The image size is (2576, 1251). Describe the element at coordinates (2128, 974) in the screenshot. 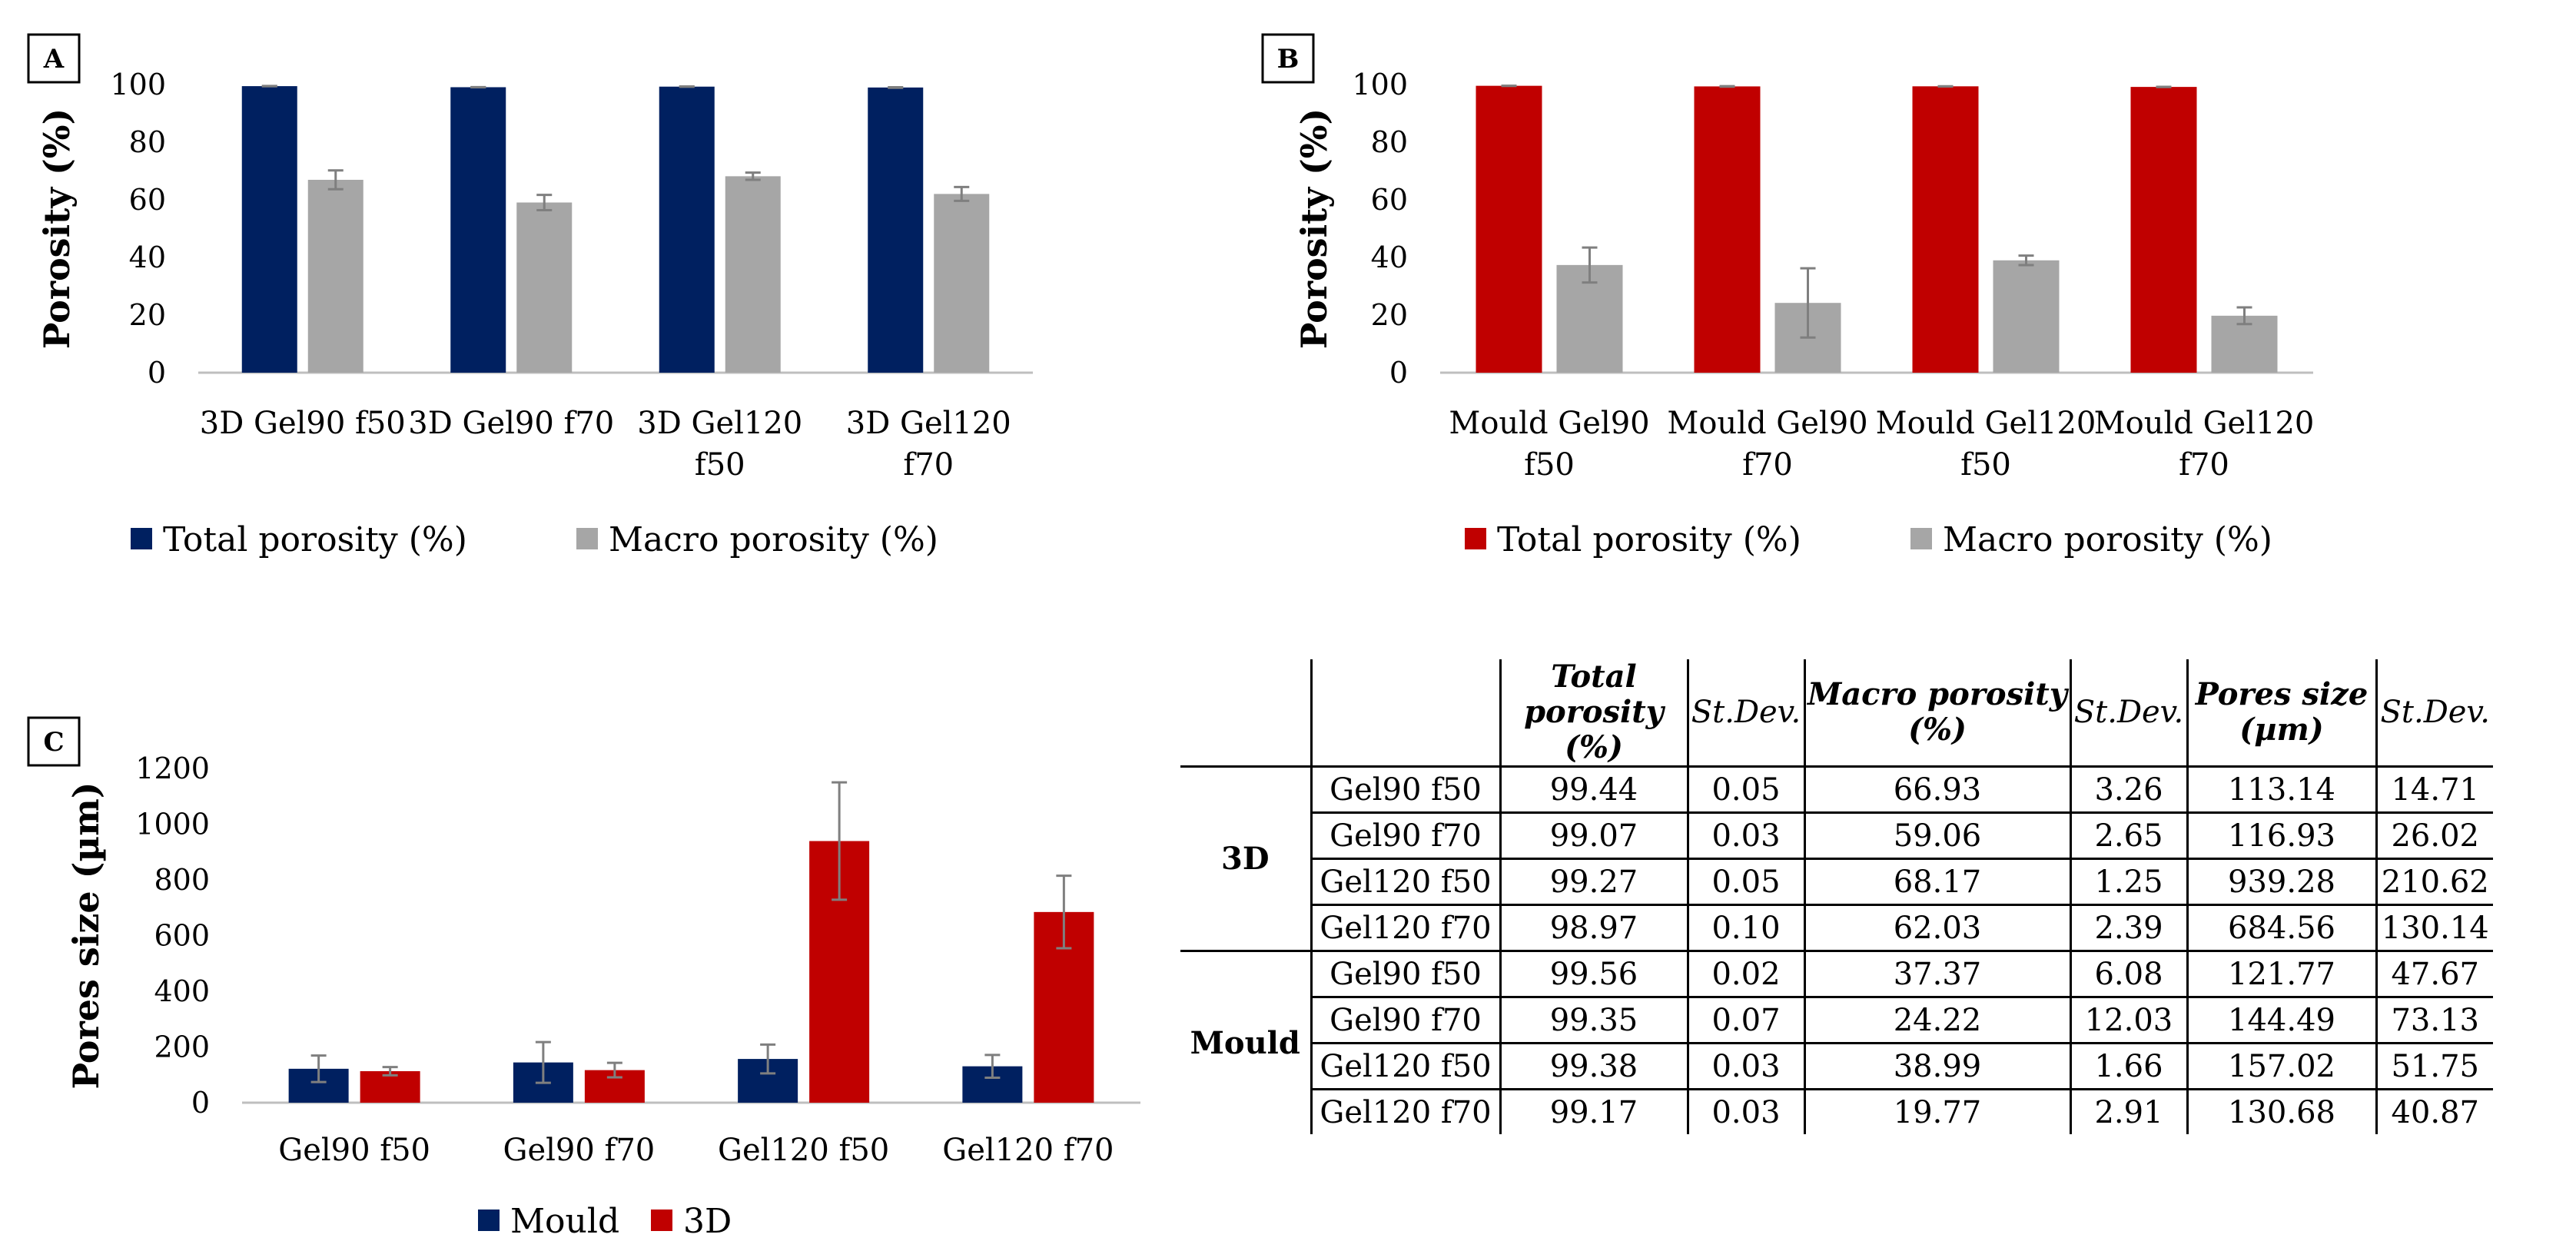

I see `table-value-cell: 6.08` at that location.